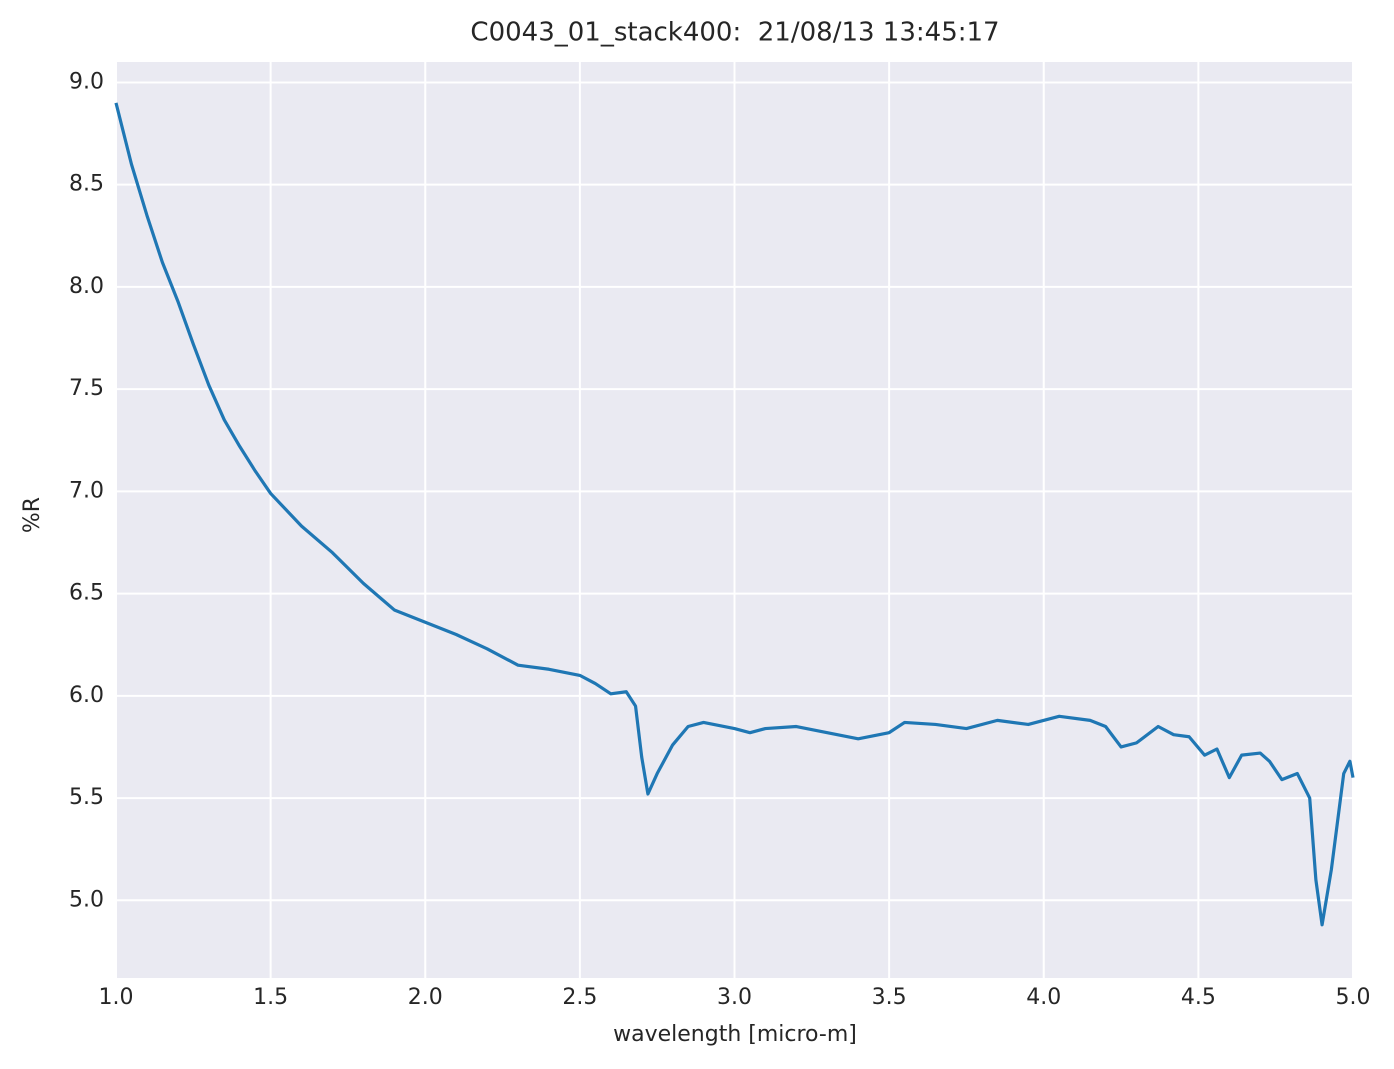 This screenshot has width=1394, height=1069. What do you see at coordinates (889, 997) in the screenshot?
I see `x-tick-label: 3.5` at bounding box center [889, 997].